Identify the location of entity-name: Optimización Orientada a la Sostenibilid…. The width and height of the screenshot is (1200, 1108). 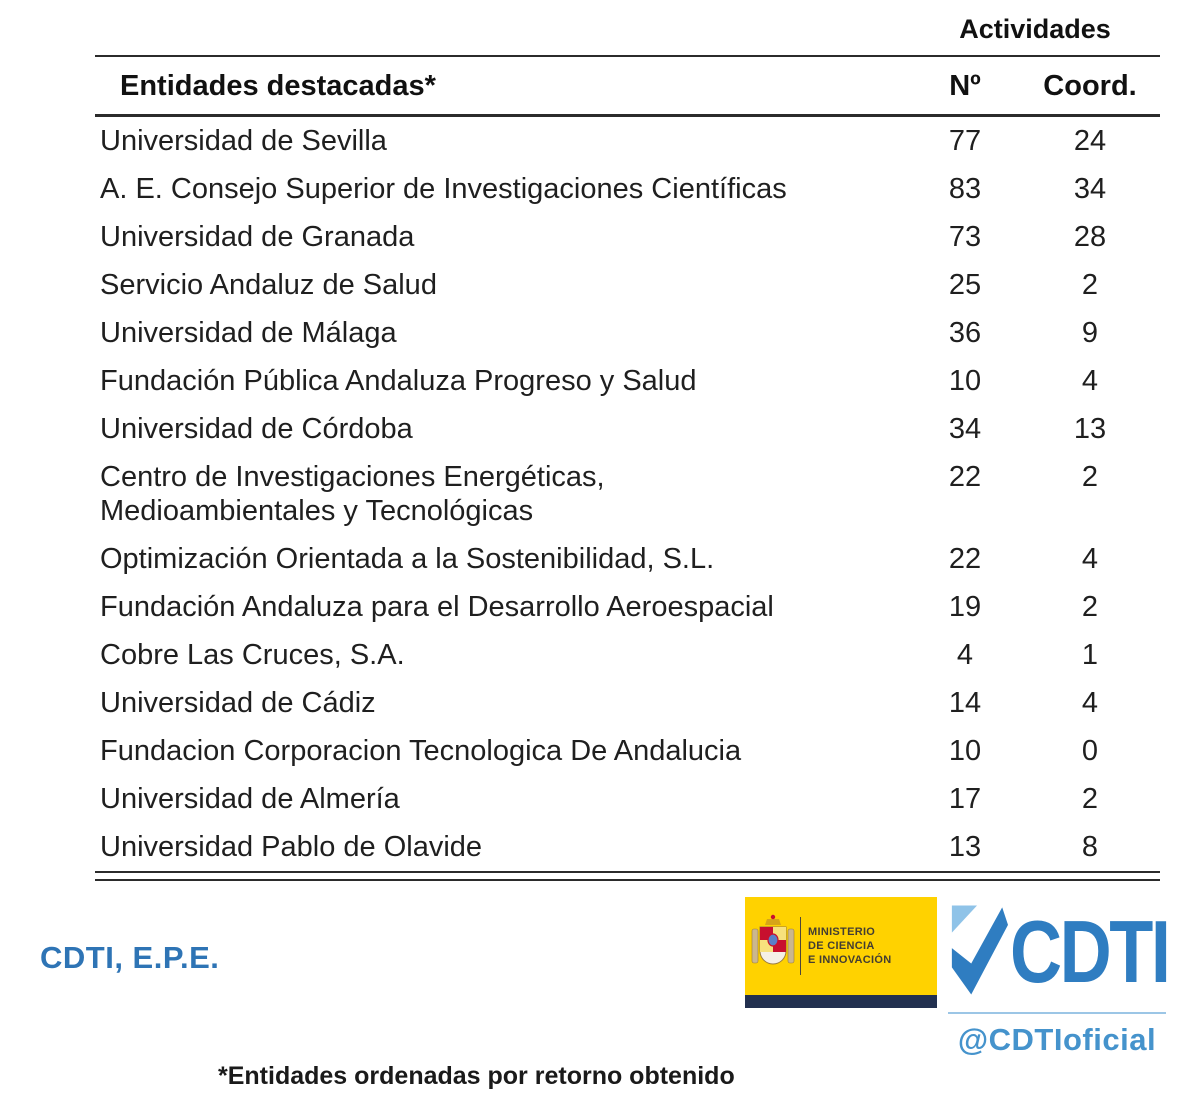
(407, 559).